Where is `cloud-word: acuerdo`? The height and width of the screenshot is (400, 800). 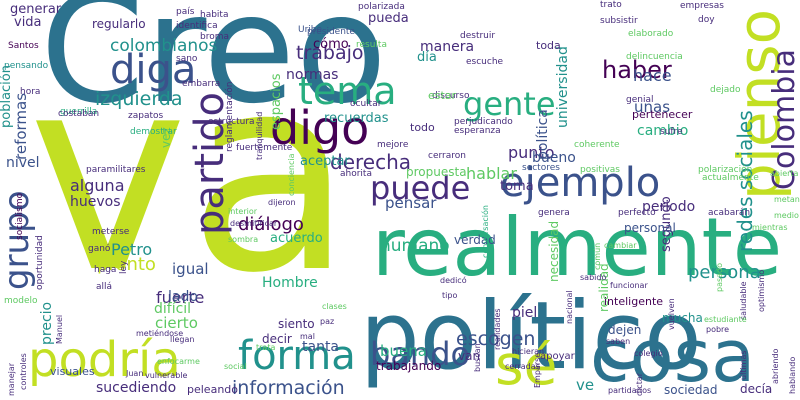 cloud-word: acuerdo is located at coordinates (296, 238).